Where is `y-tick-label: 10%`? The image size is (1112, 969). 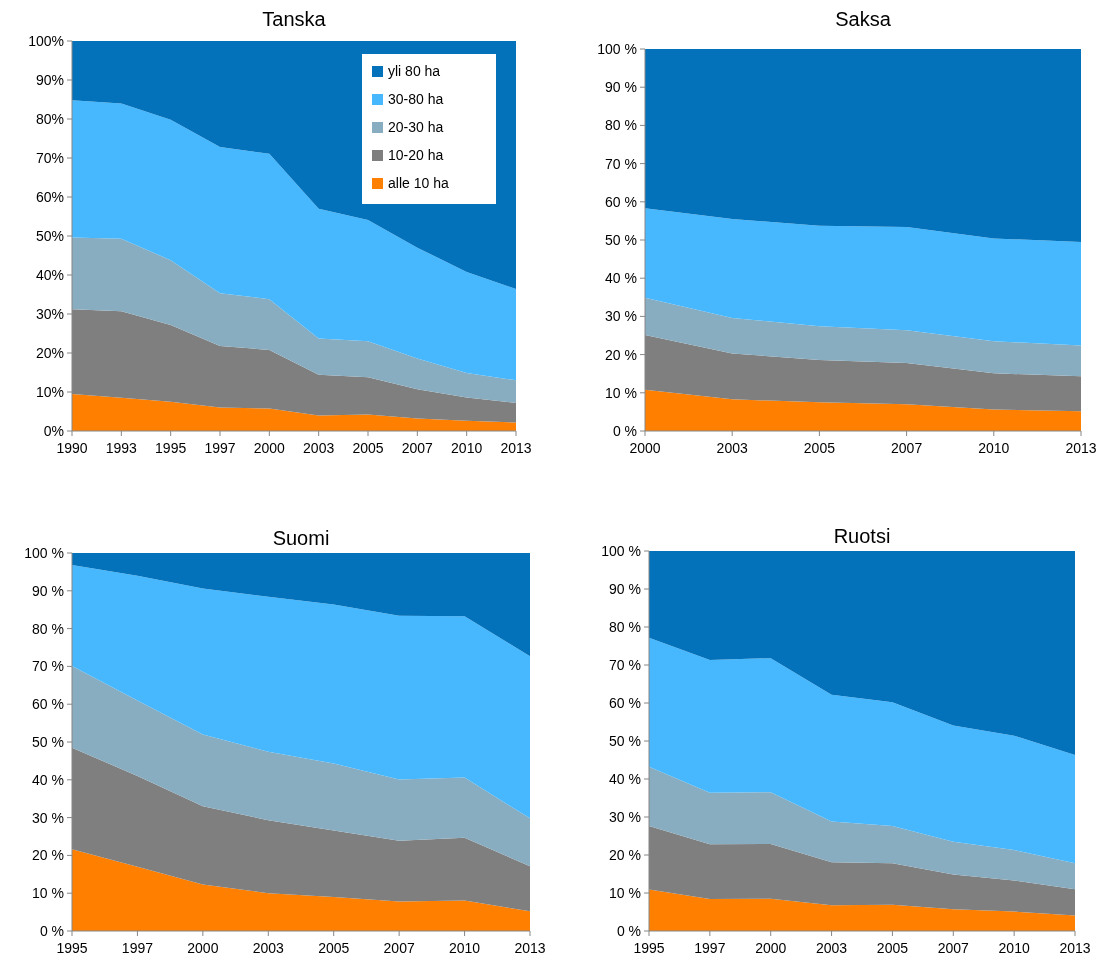 y-tick-label: 10% is located at coordinates (49, 391).